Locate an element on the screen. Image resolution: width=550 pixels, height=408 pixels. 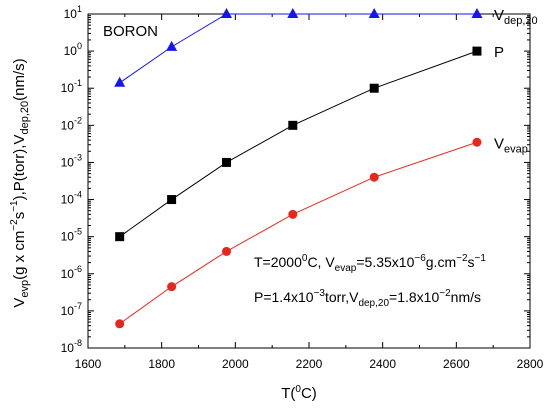
x-tick-label: 2200 is located at coordinates (309, 364).